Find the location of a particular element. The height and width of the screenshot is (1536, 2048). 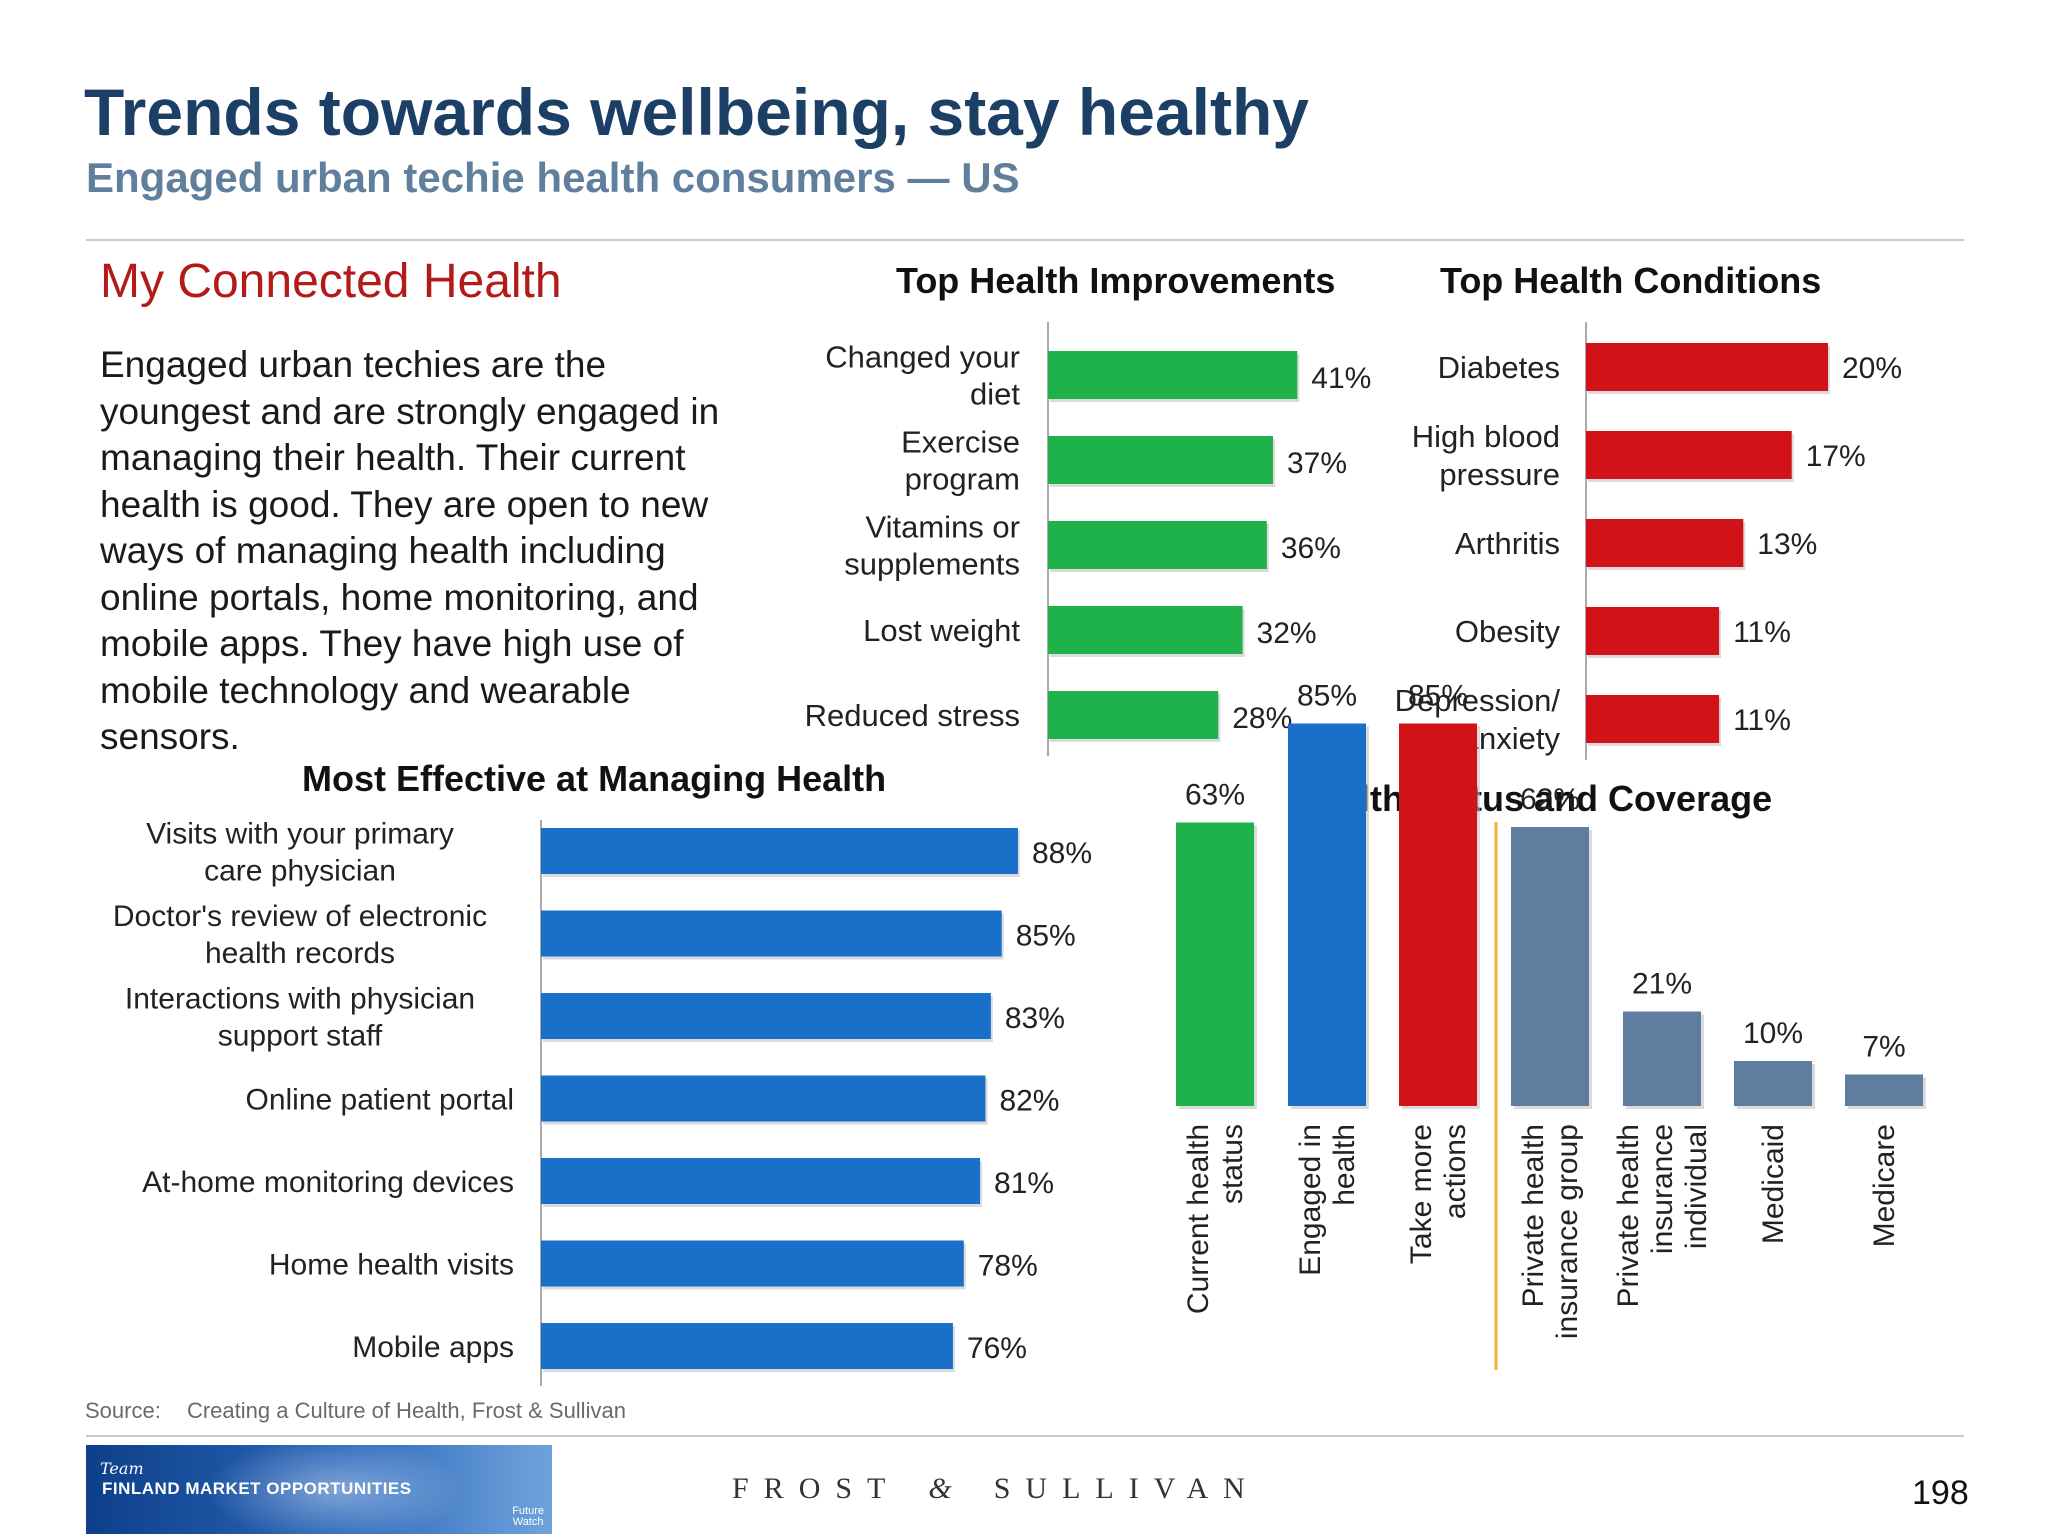

status-category-label: actions is located at coordinates (1455, 1171).